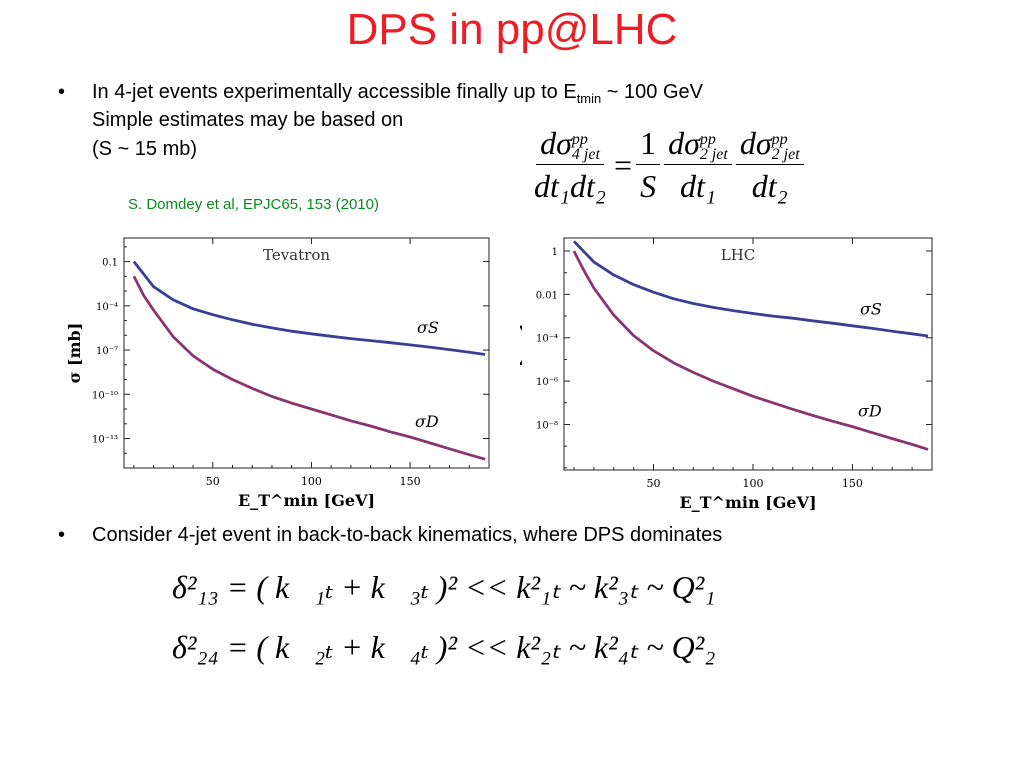 The image size is (1024, 768). What do you see at coordinates (589, 98) in the screenshot?
I see `bullet-1-subscript: tmin` at bounding box center [589, 98].